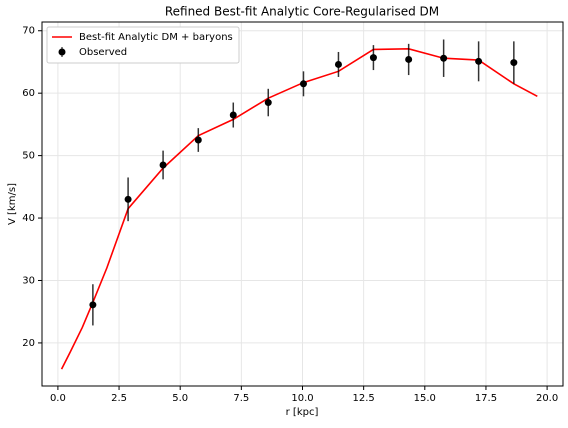  Describe the element at coordinates (547, 398) in the screenshot. I see `x-tick-label: 20.0` at that location.